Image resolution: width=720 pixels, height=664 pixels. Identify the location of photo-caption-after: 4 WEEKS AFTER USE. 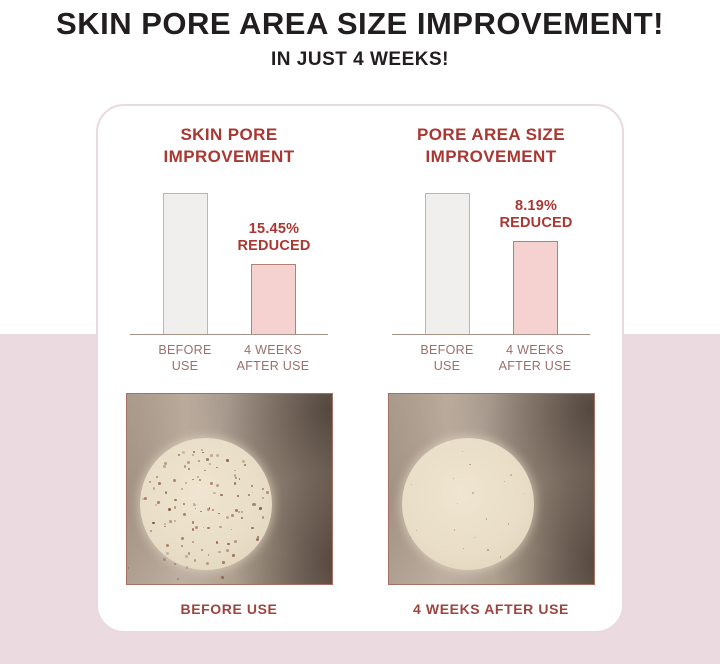
(491, 609).